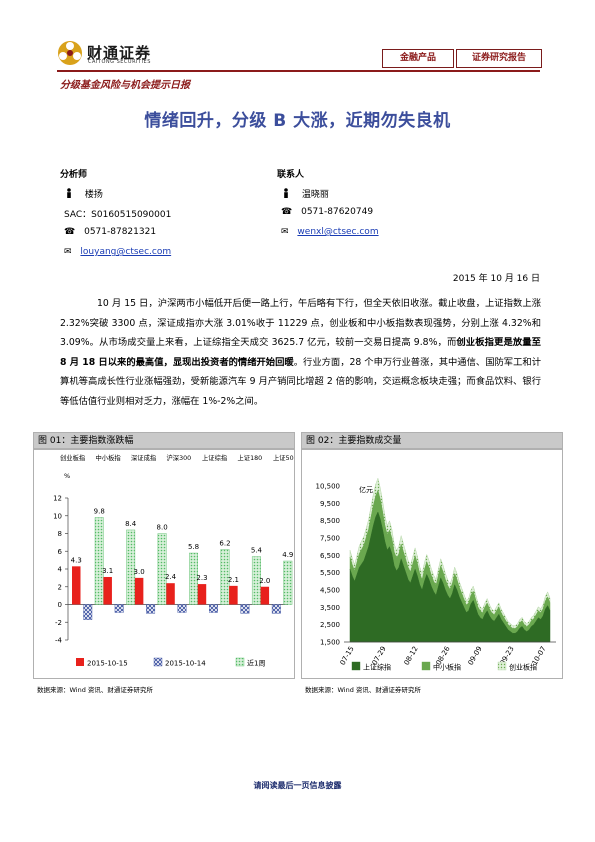 The image size is (595, 842). What do you see at coordinates (330, 591) in the screenshot?
I see `y-tick-label: 4,500` at bounding box center [330, 591].